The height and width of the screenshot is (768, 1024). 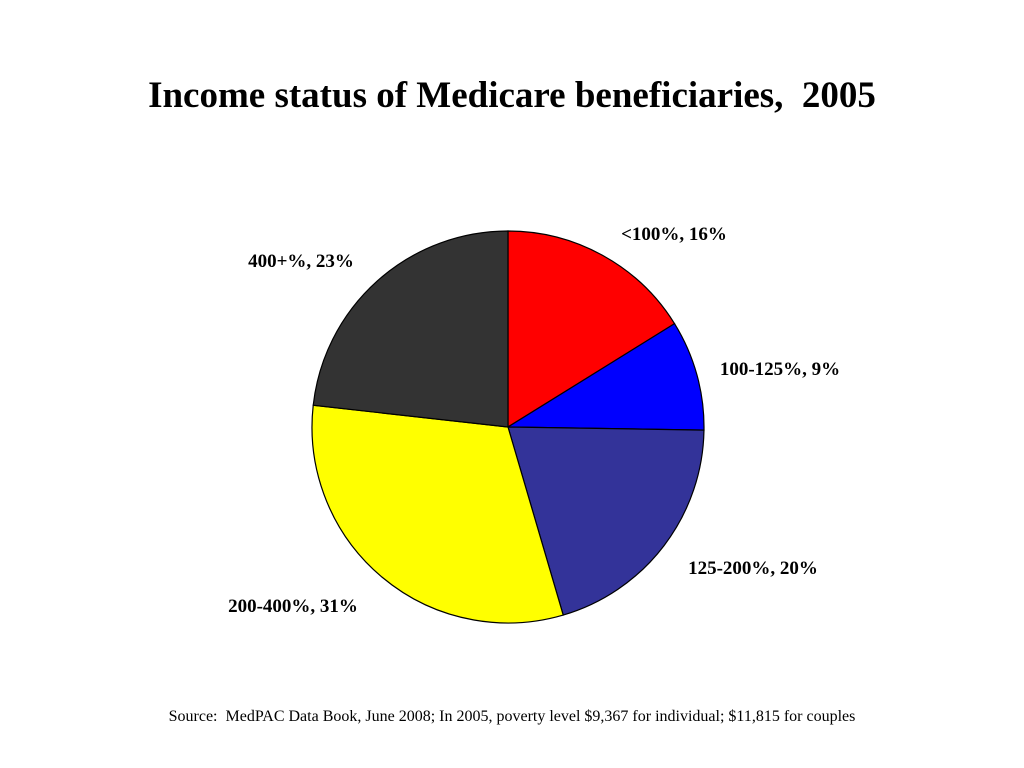 What do you see at coordinates (780, 369) in the screenshot?
I see `slice-label: 100-125%, 9%` at bounding box center [780, 369].